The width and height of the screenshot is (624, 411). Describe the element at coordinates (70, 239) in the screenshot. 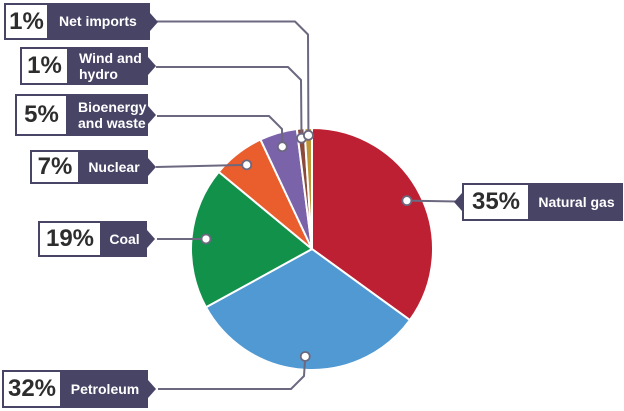

I see `pct-badge-coal: 19%` at that location.